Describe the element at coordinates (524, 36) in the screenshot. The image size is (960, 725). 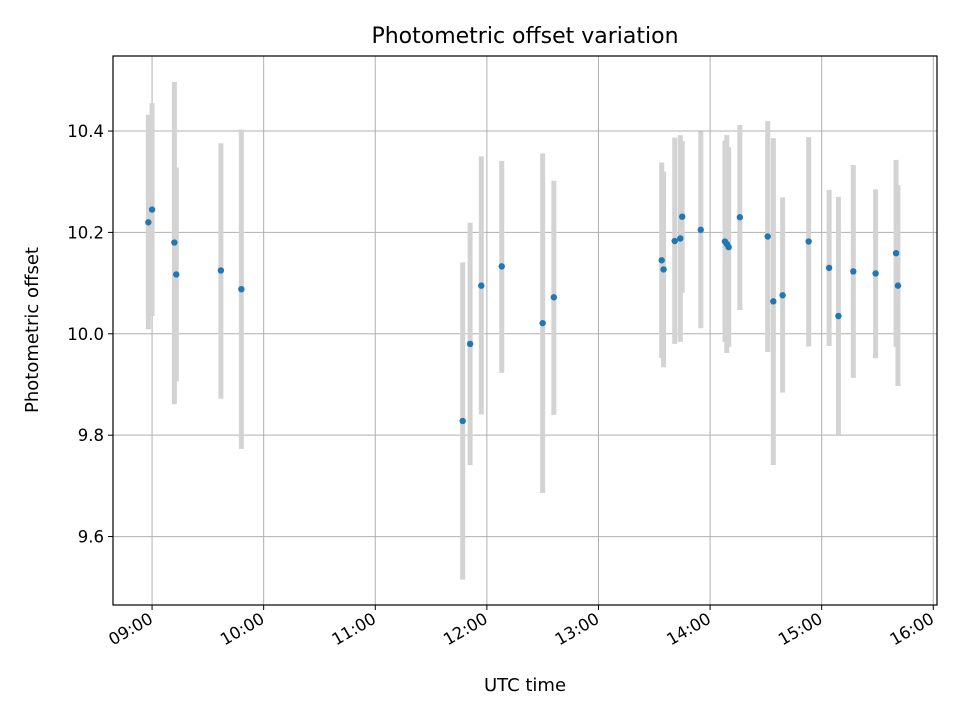
I see `chart-title: Photometric offset variation` at that location.